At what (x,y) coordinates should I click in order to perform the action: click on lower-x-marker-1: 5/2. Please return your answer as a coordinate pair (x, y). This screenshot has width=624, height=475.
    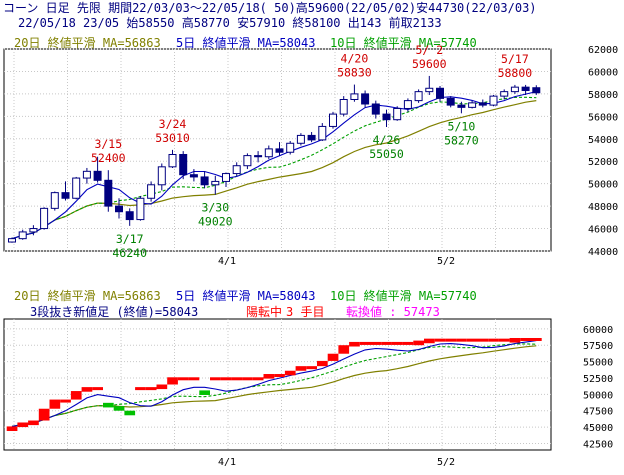
    Looking at the image, I should click on (446, 462).